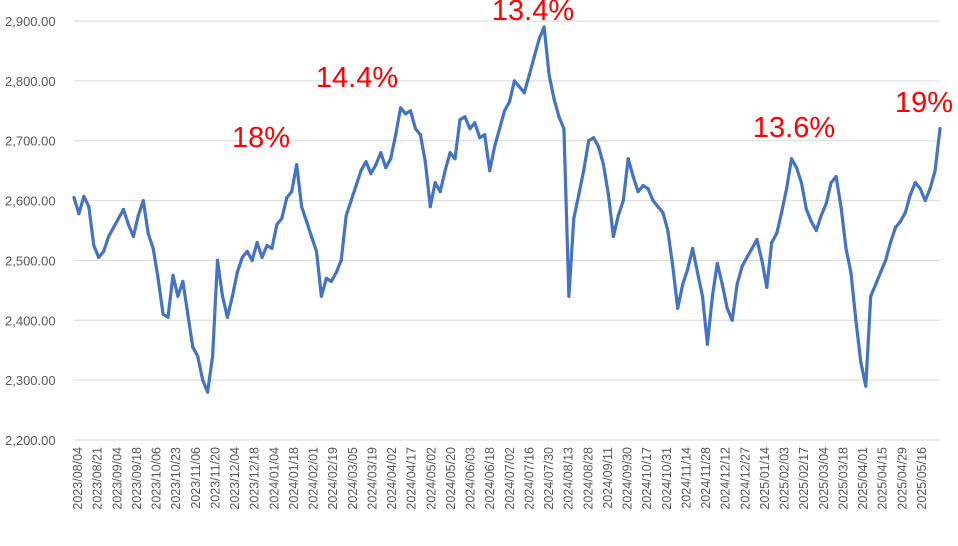  I want to click on x-tick-label: 2023/09/04, so click(117, 478).